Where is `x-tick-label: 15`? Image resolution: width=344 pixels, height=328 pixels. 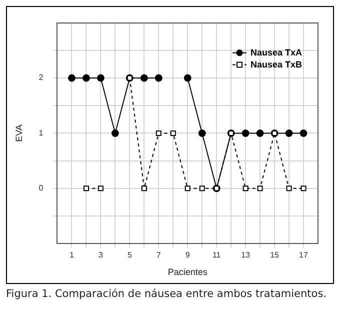
x-tick-label: 15 is located at coordinates (275, 255).